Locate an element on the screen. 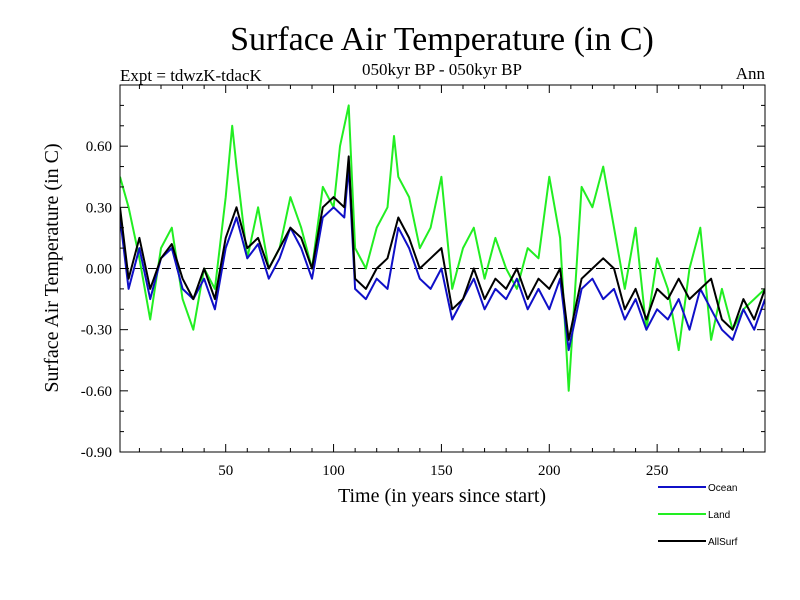  x-axis-label: Time (in years since start) is located at coordinates (442, 496).